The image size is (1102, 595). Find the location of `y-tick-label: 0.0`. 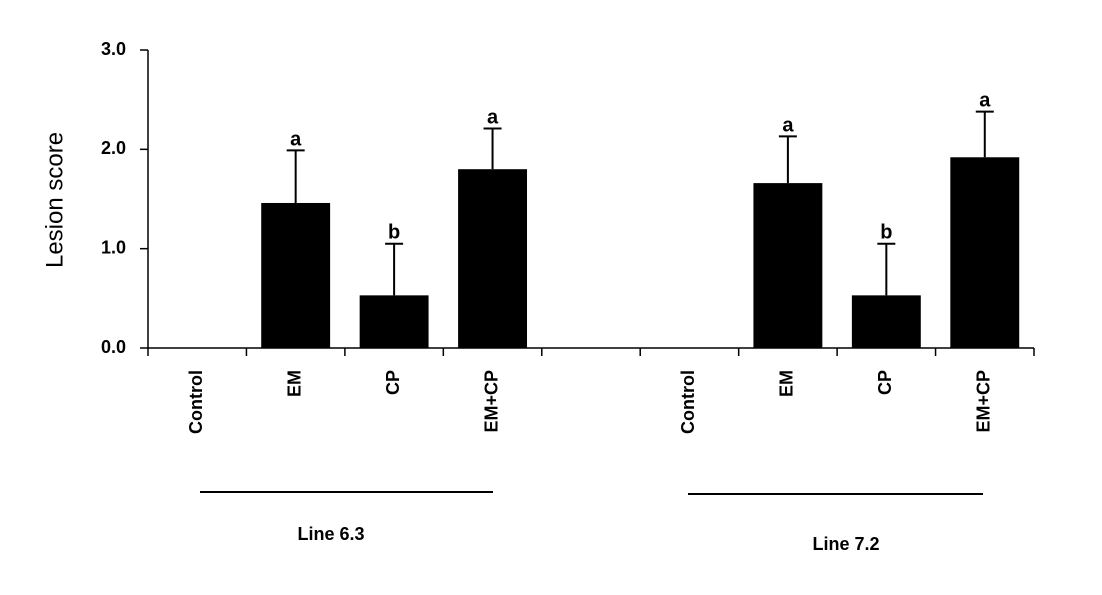

y-tick-label: 0.0 is located at coordinates (113, 347).